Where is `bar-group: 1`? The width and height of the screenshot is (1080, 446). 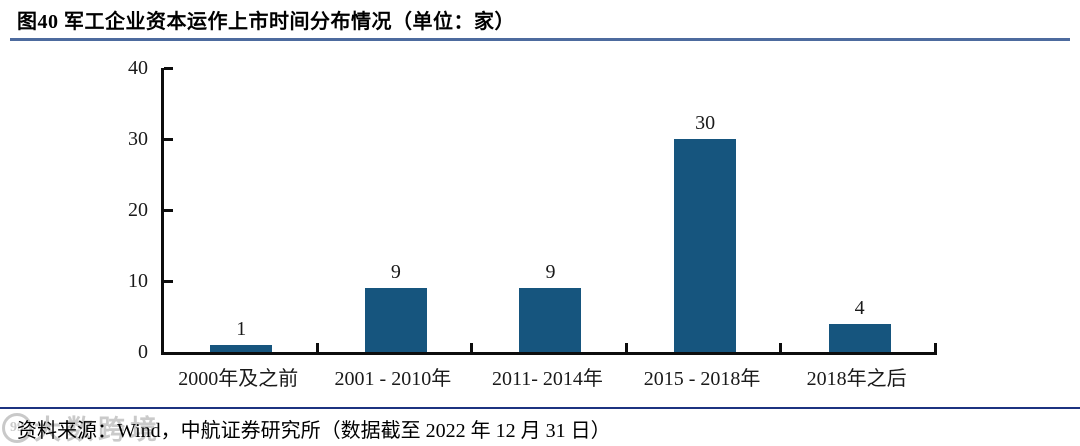
bar-group: 1 is located at coordinates (241, 210).